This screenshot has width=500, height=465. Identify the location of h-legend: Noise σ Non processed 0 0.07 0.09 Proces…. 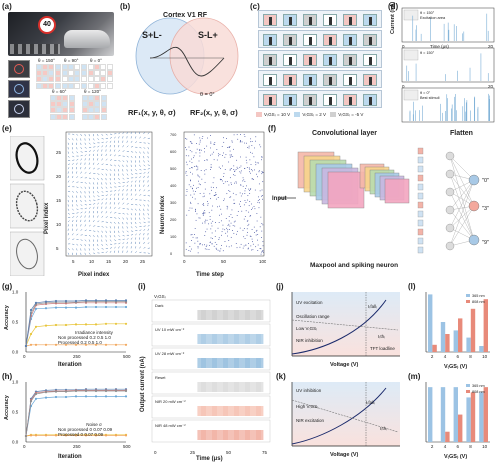
(85, 429).